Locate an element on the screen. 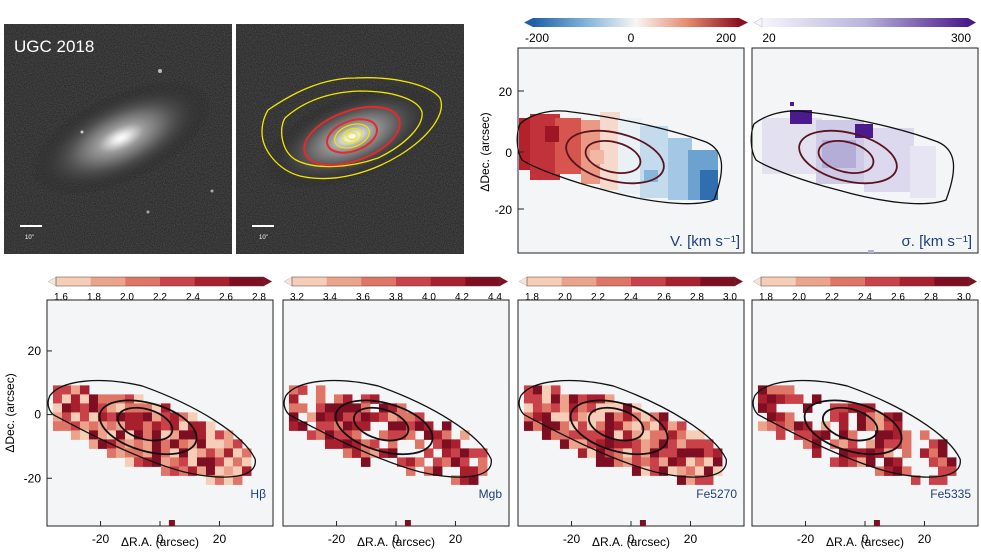  contour-red-inner is located at coordinates (352, 136).